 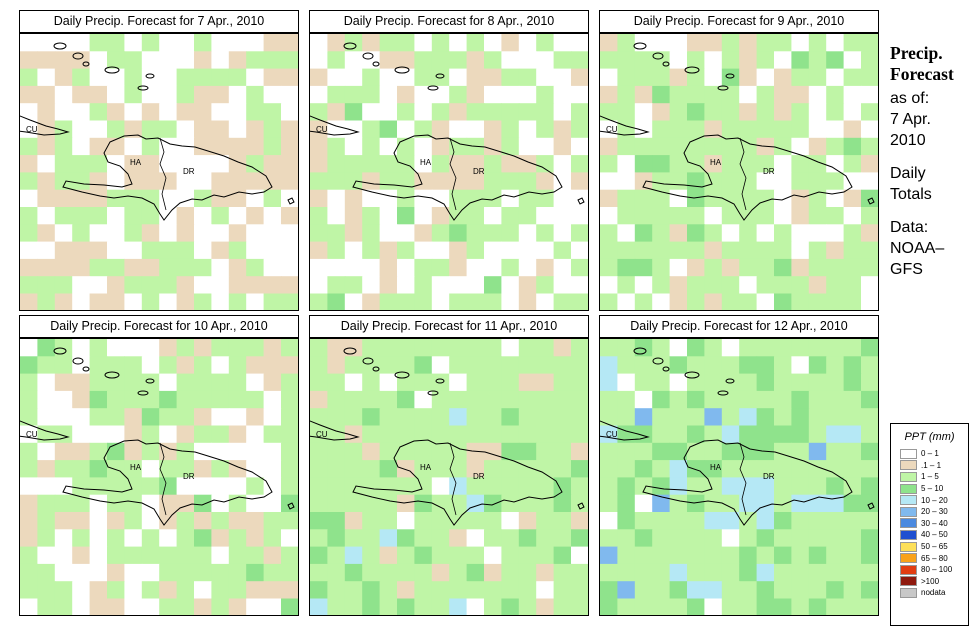 I want to click on map-label-dr: DR, so click(x=479, y=171).